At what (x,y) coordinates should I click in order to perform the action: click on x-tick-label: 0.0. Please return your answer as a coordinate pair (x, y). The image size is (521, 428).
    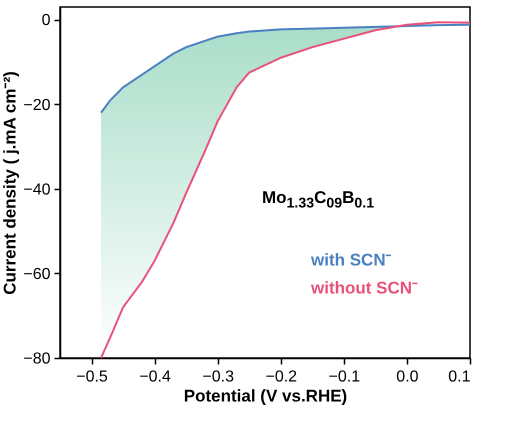
    Looking at the image, I should click on (407, 377).